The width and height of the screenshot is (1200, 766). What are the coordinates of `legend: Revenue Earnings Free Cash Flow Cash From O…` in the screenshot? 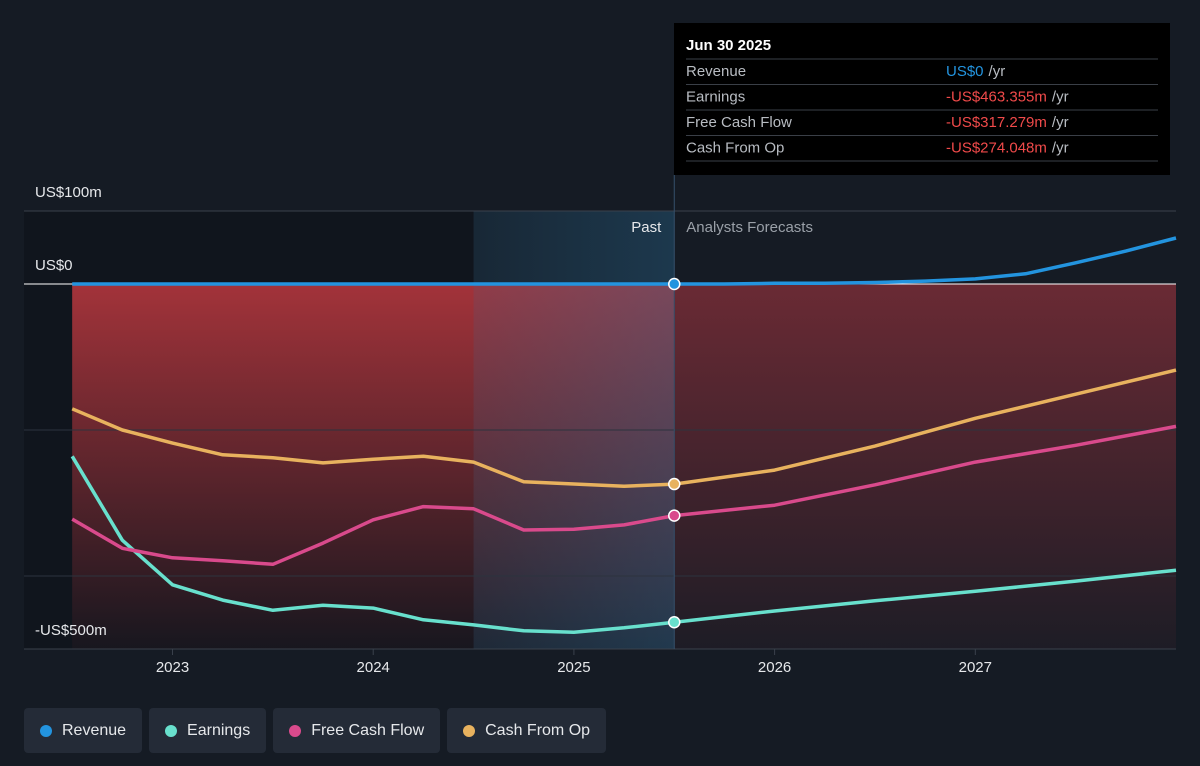 It's located at (315, 730).